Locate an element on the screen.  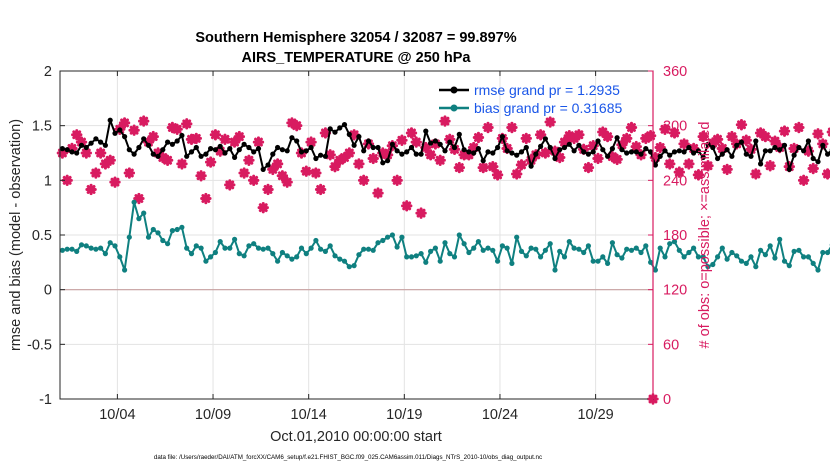
right-y-tick-label: 180 is located at coordinates (675, 236).